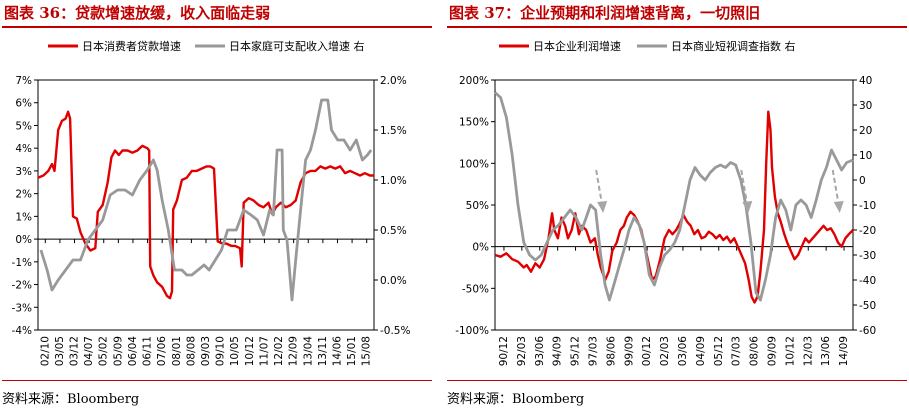 This screenshot has width=909, height=411. What do you see at coordinates (367, 351) in the screenshot?
I see `x-tick-label: 15/08` at bounding box center [367, 351].